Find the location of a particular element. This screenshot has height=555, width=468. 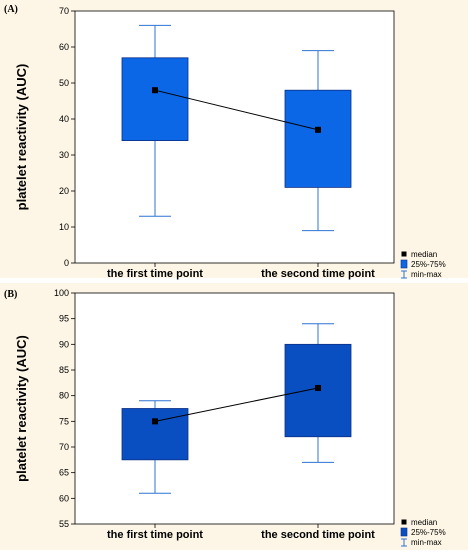

y-tick-label: 40 is located at coordinates (64, 119).